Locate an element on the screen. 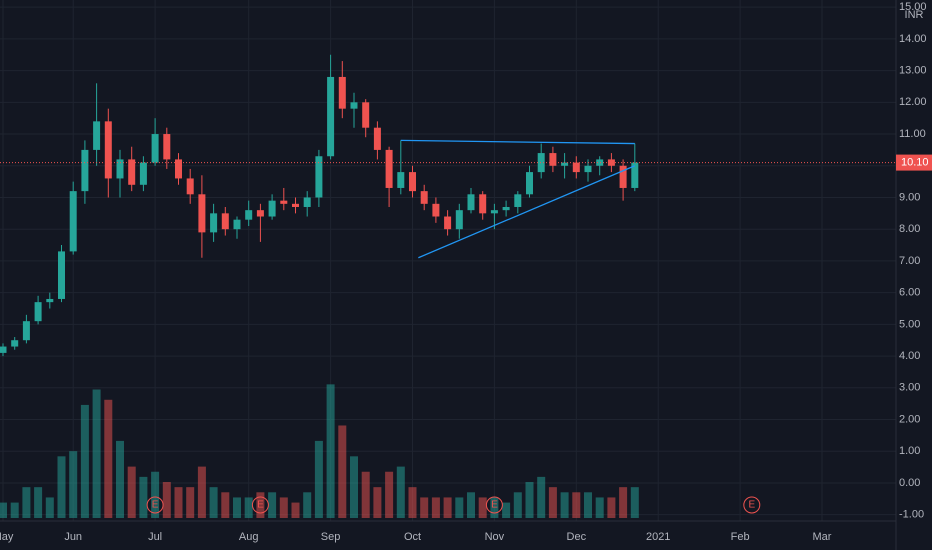 The image size is (932, 550). x-tick-label: Nov is located at coordinates (495, 537).